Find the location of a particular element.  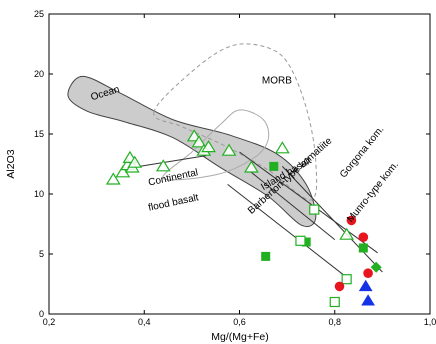

annotation-6: Gorgona kom. is located at coordinates (362, 152).